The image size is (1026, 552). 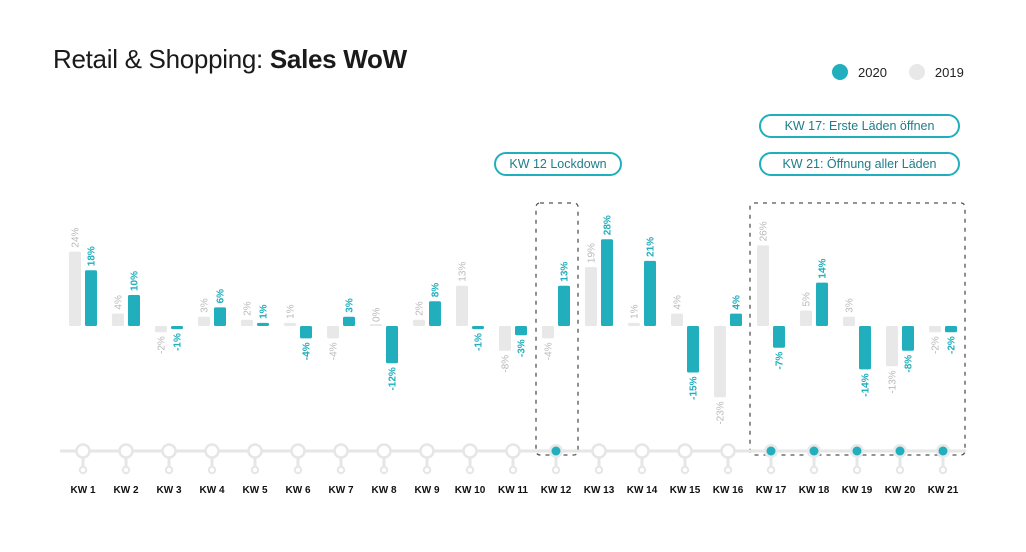 What do you see at coordinates (333, 332) in the screenshot?
I see `bar-2019-kw7` at bounding box center [333, 332].